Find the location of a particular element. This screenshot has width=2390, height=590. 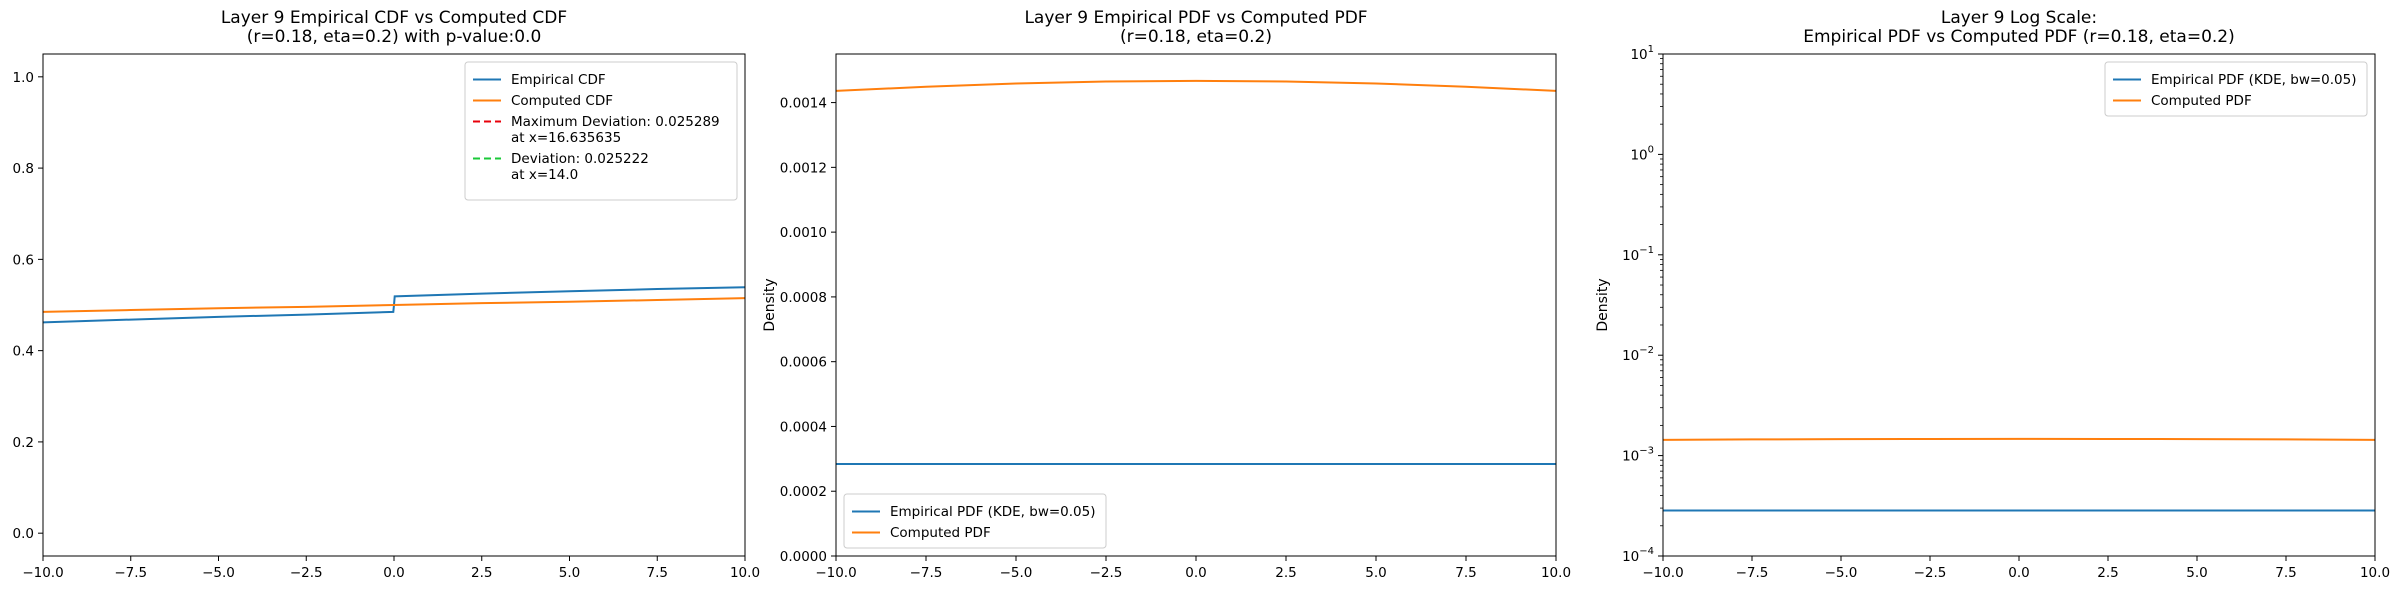

chart-title-line: (r=0.18, eta=0.2) with p-value:0.0 is located at coordinates (394, 37).